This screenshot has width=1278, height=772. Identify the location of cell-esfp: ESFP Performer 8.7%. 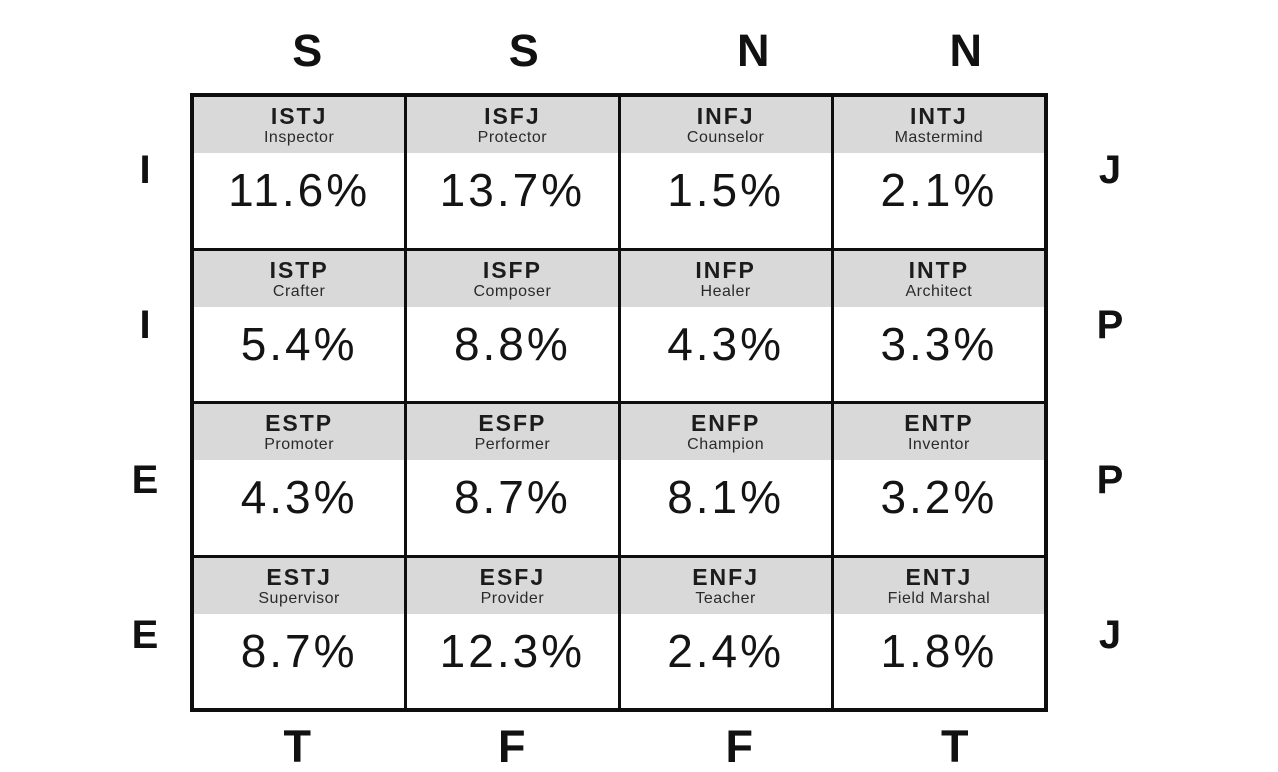
(512, 479).